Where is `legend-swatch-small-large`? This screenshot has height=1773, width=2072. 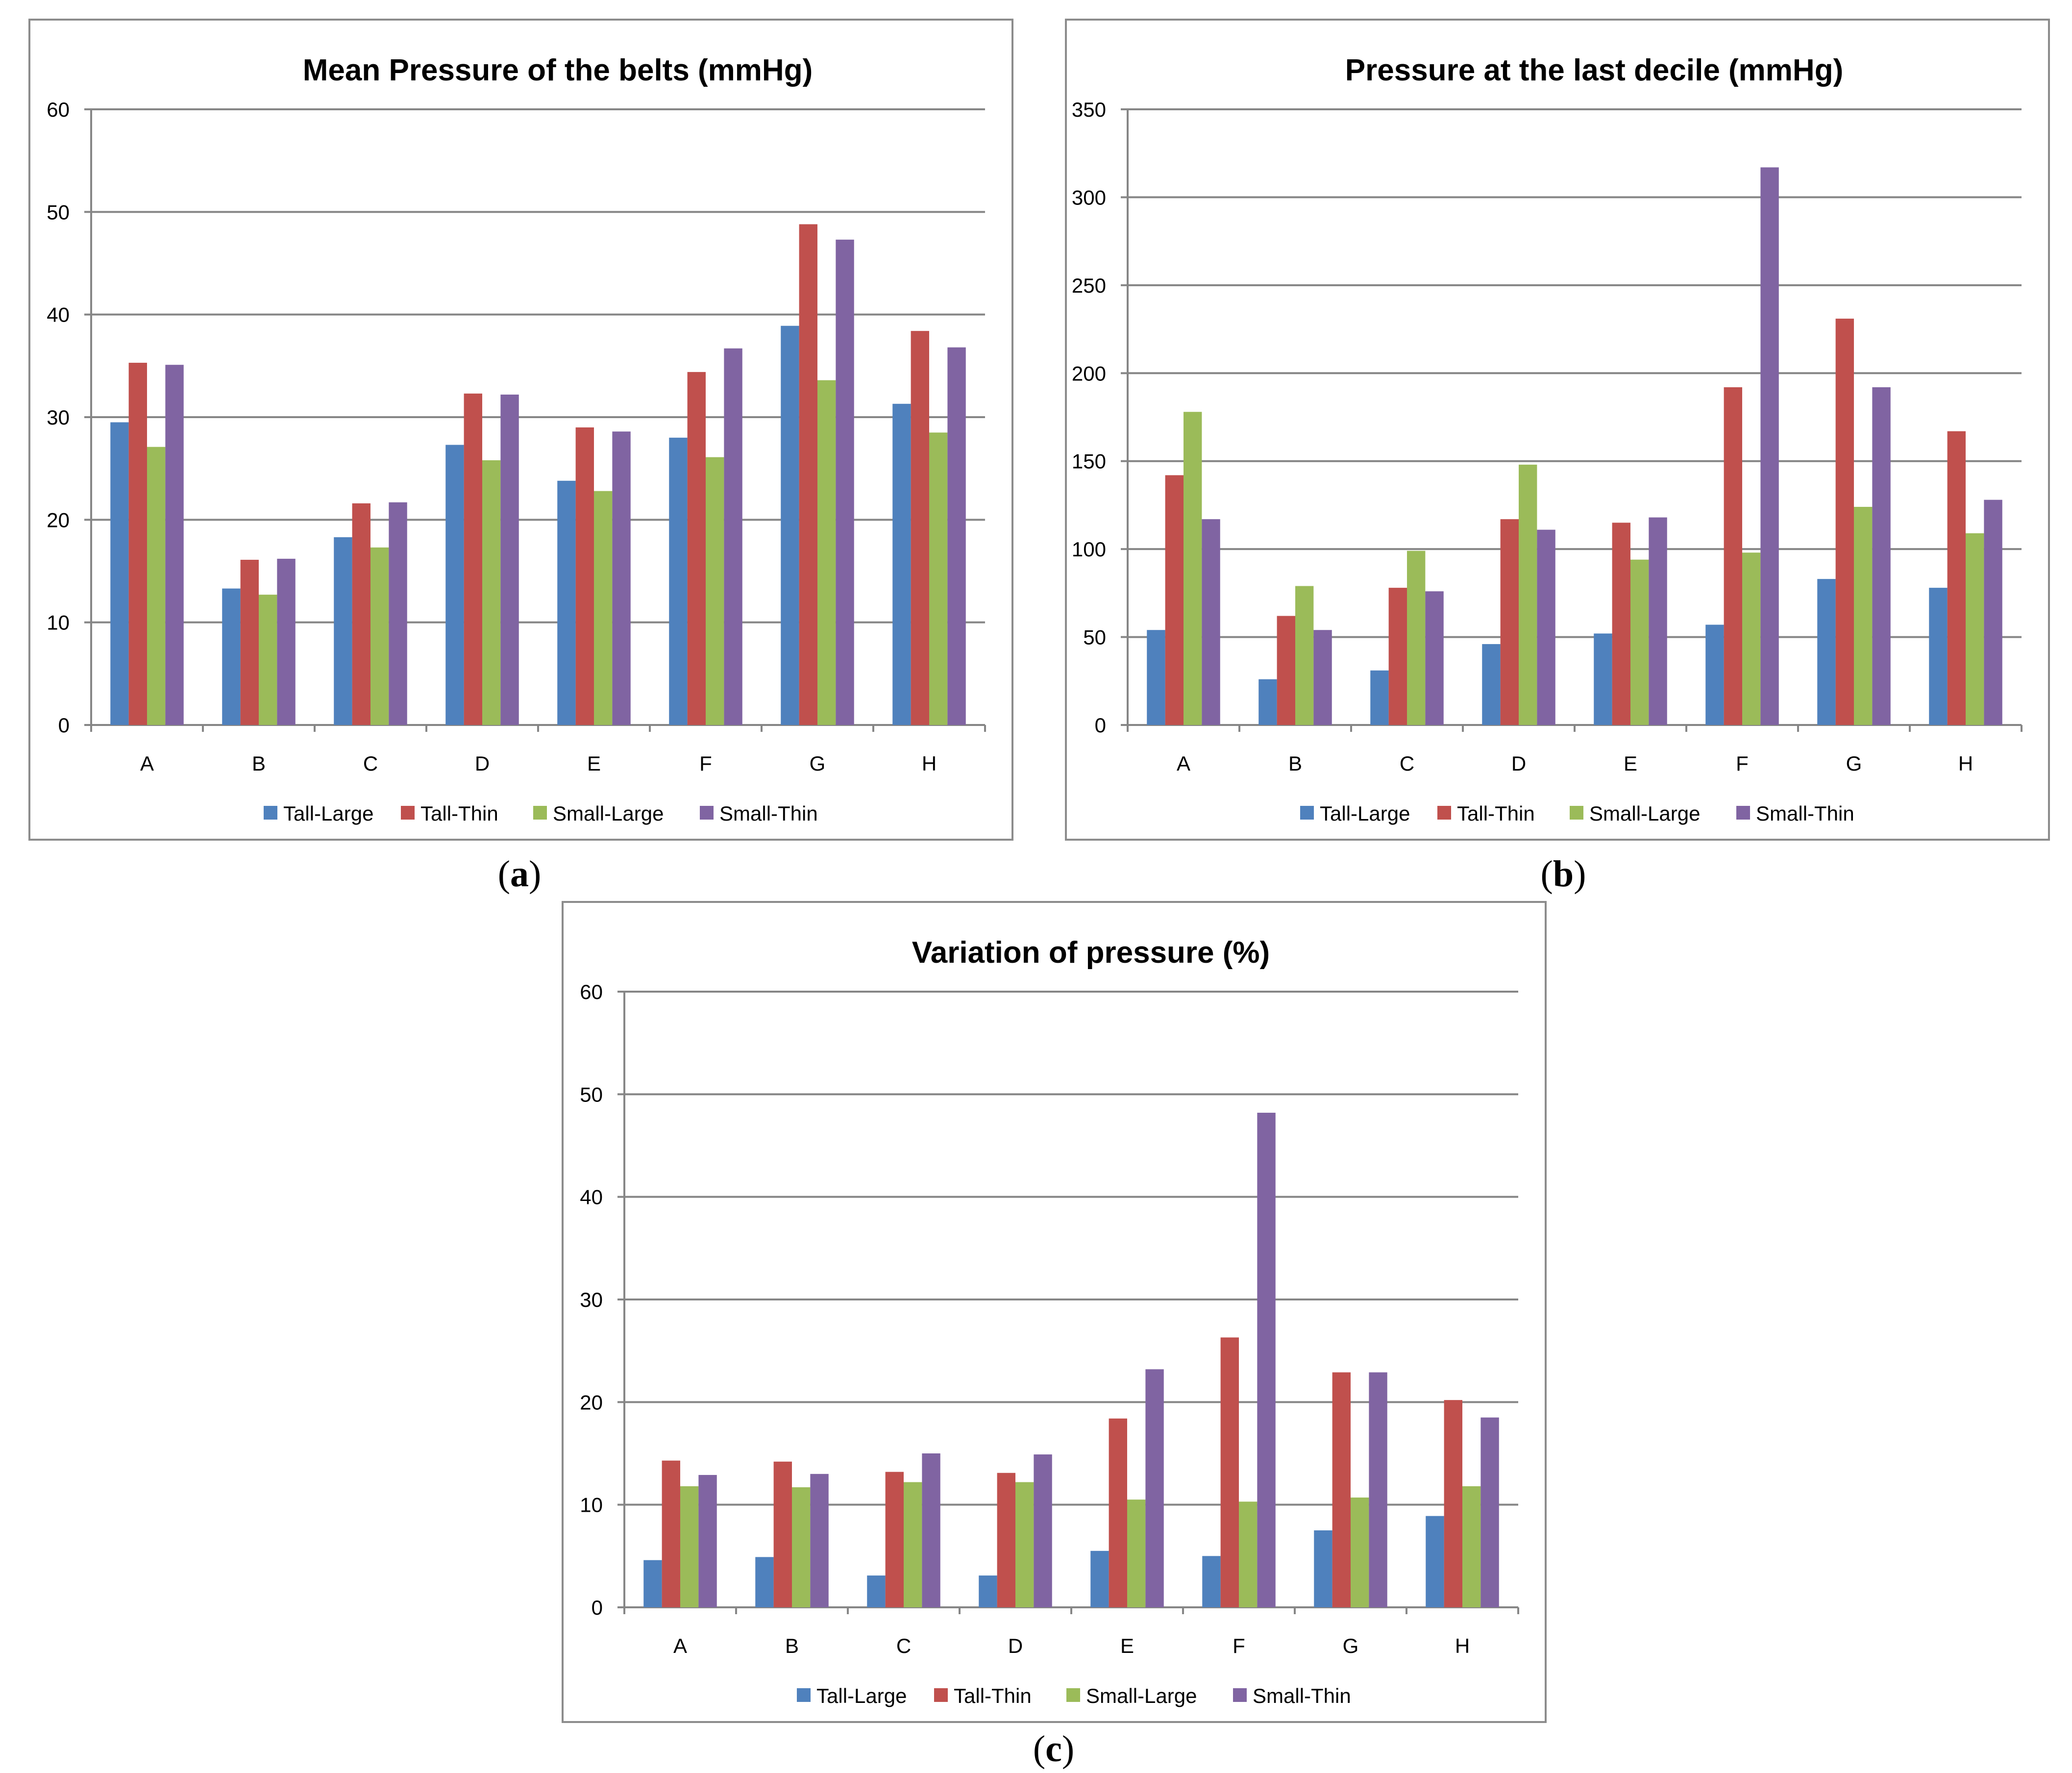 legend-swatch-small-large is located at coordinates (540, 813).